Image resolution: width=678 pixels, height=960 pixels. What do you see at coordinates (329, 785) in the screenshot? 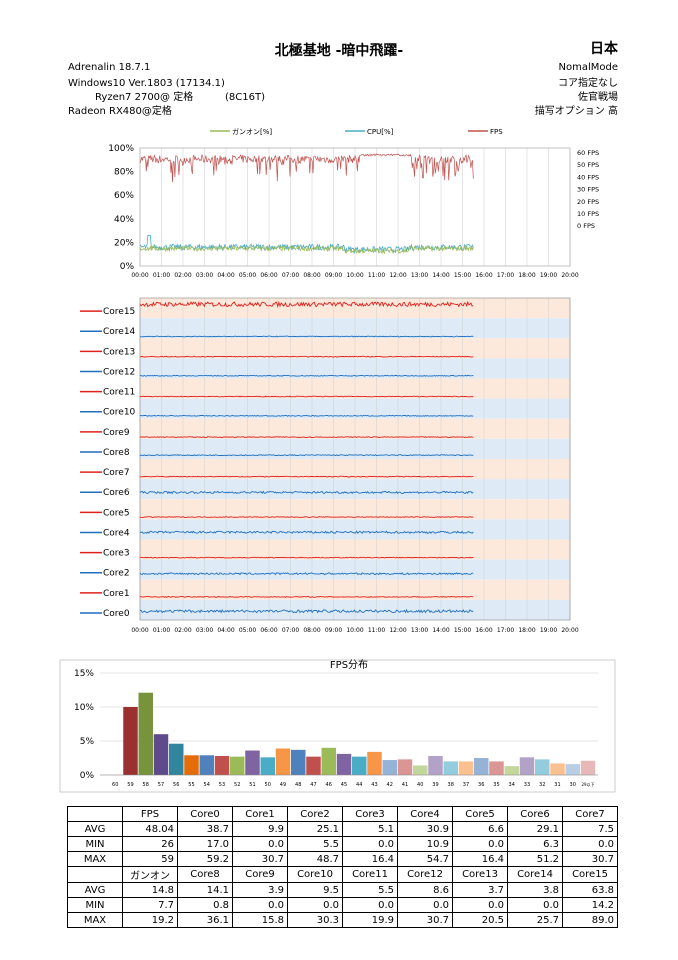
I see `x-tick-label: 46` at bounding box center [329, 785].